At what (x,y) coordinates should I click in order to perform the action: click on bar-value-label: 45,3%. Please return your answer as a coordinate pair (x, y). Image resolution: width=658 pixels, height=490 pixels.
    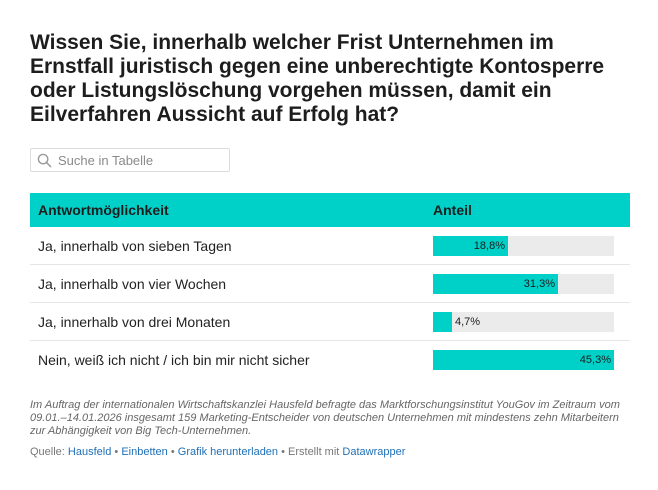
    Looking at the image, I should click on (595, 360).